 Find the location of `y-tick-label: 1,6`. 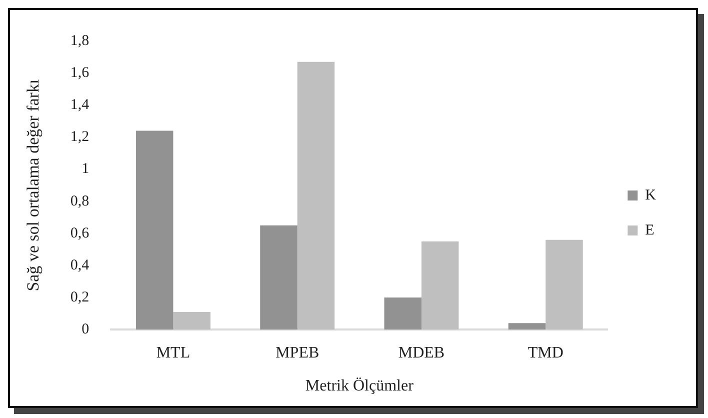

y-tick-label: 1,6 is located at coordinates (80, 73).